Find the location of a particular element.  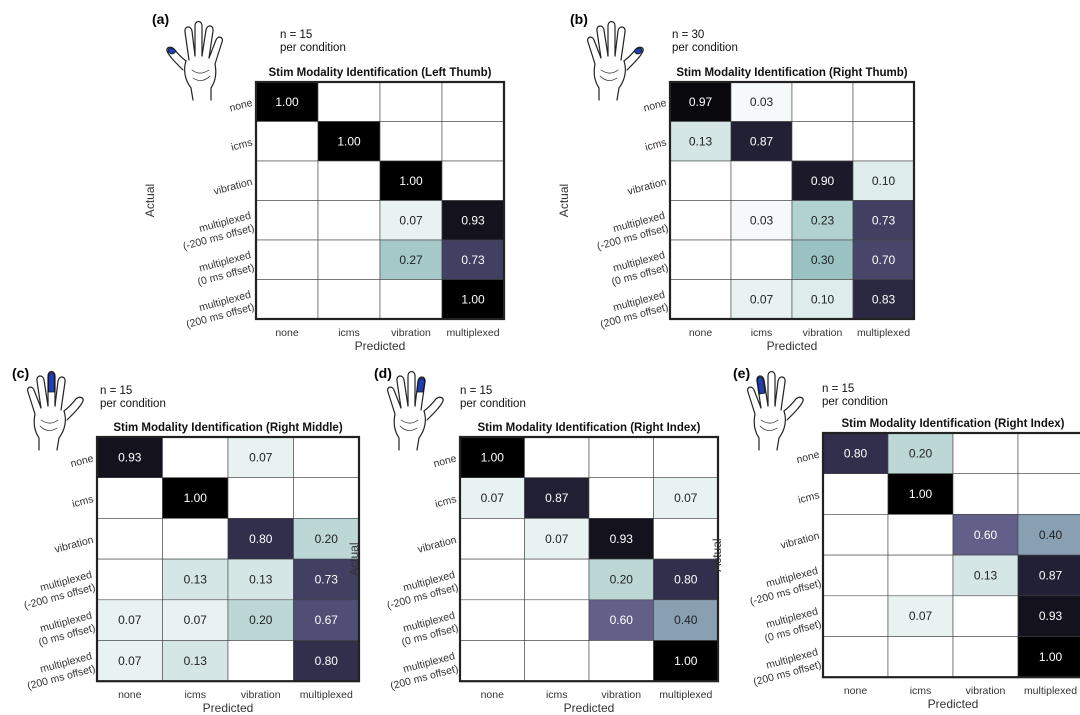

sample-size-text: n = 30 is located at coordinates (688, 35).